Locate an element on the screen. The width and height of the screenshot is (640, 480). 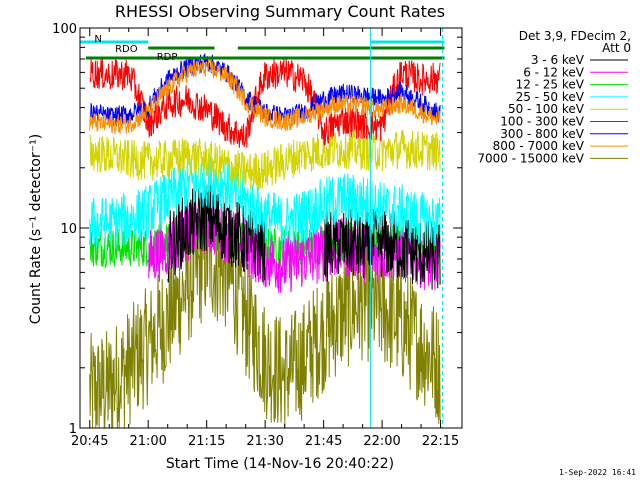
legend-label: 7000 - 15000 keV is located at coordinates (530, 158).